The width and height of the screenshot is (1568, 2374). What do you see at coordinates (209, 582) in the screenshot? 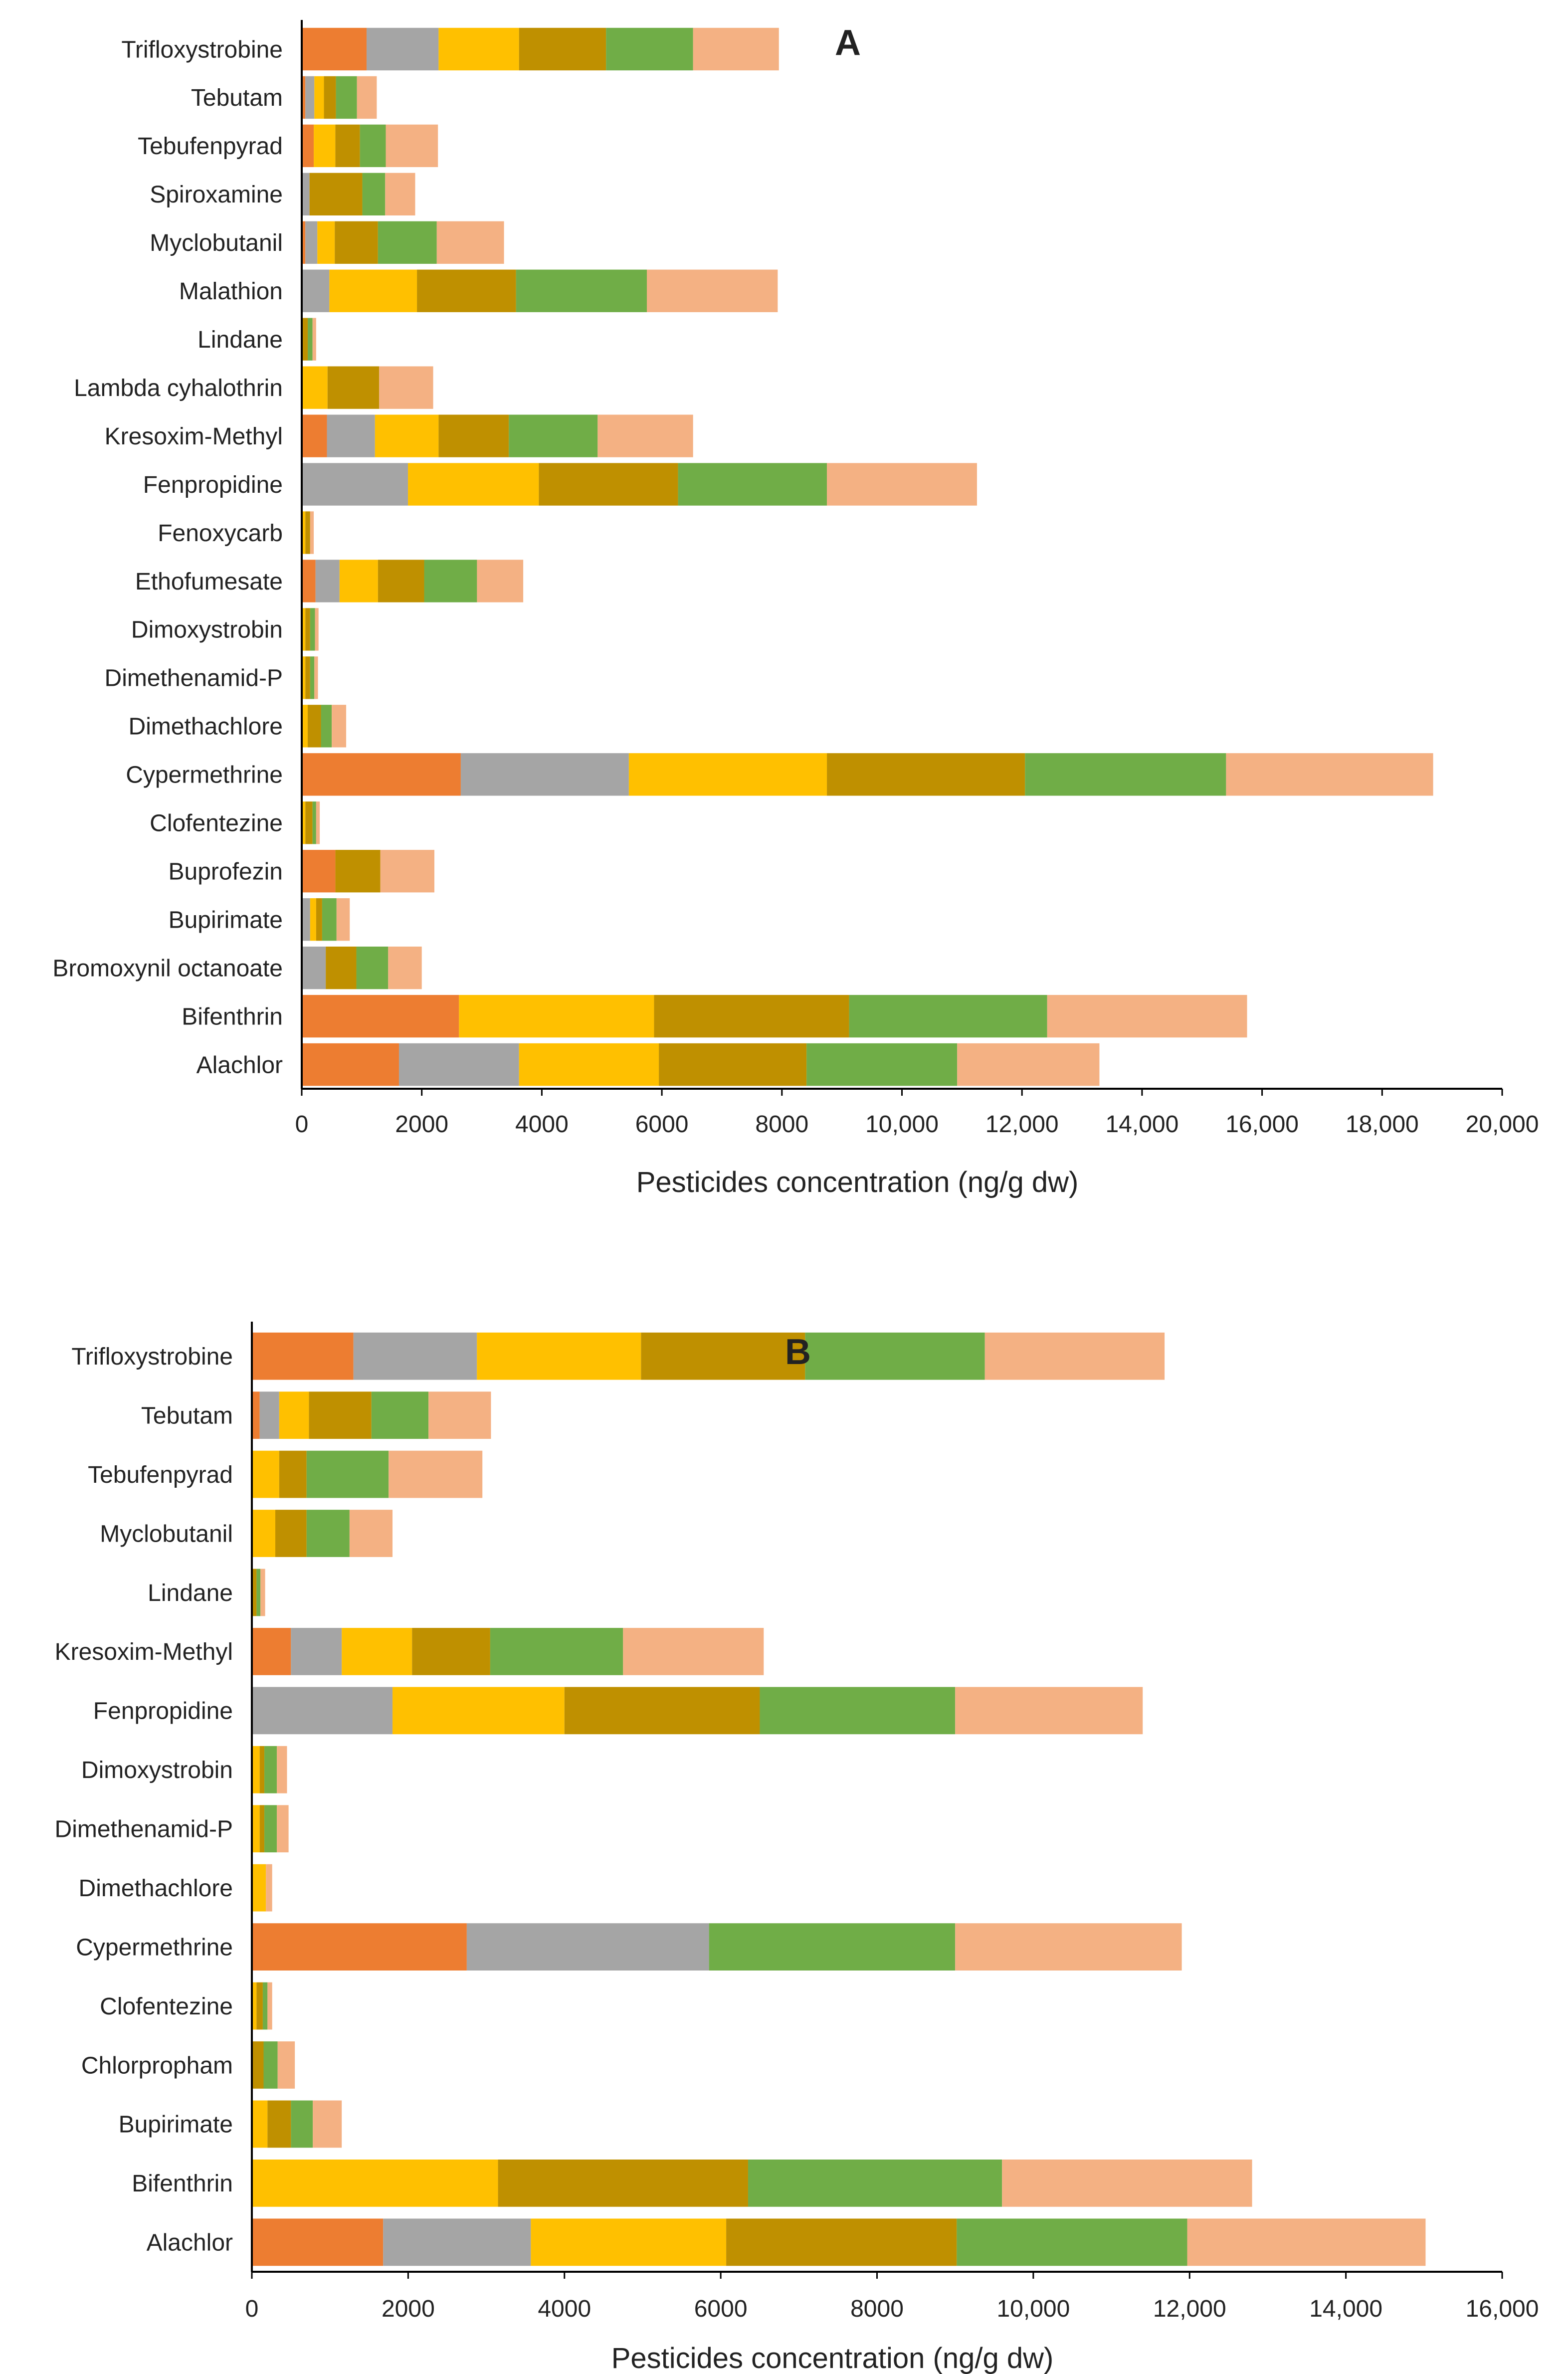
I see `category-label-a-11: Ethofumesate` at bounding box center [209, 582].